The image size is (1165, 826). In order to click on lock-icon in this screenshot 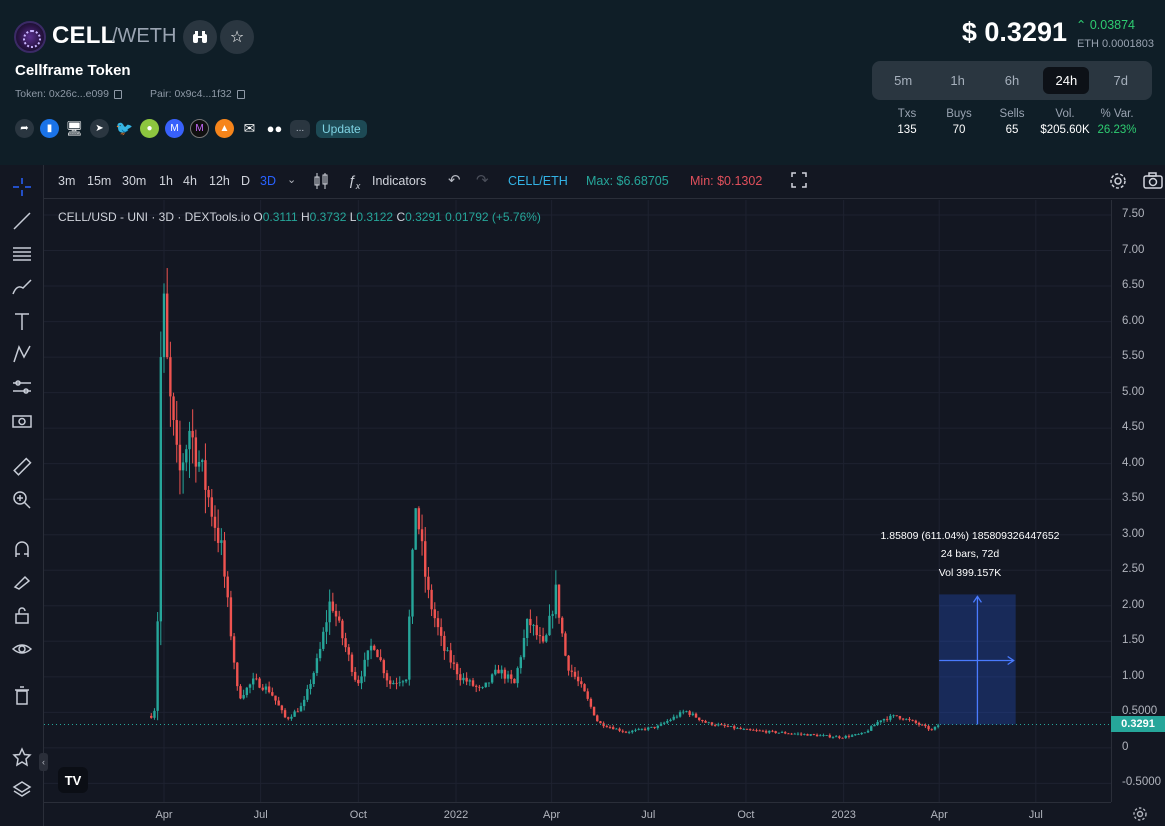, I will do `click(22, 615)`.